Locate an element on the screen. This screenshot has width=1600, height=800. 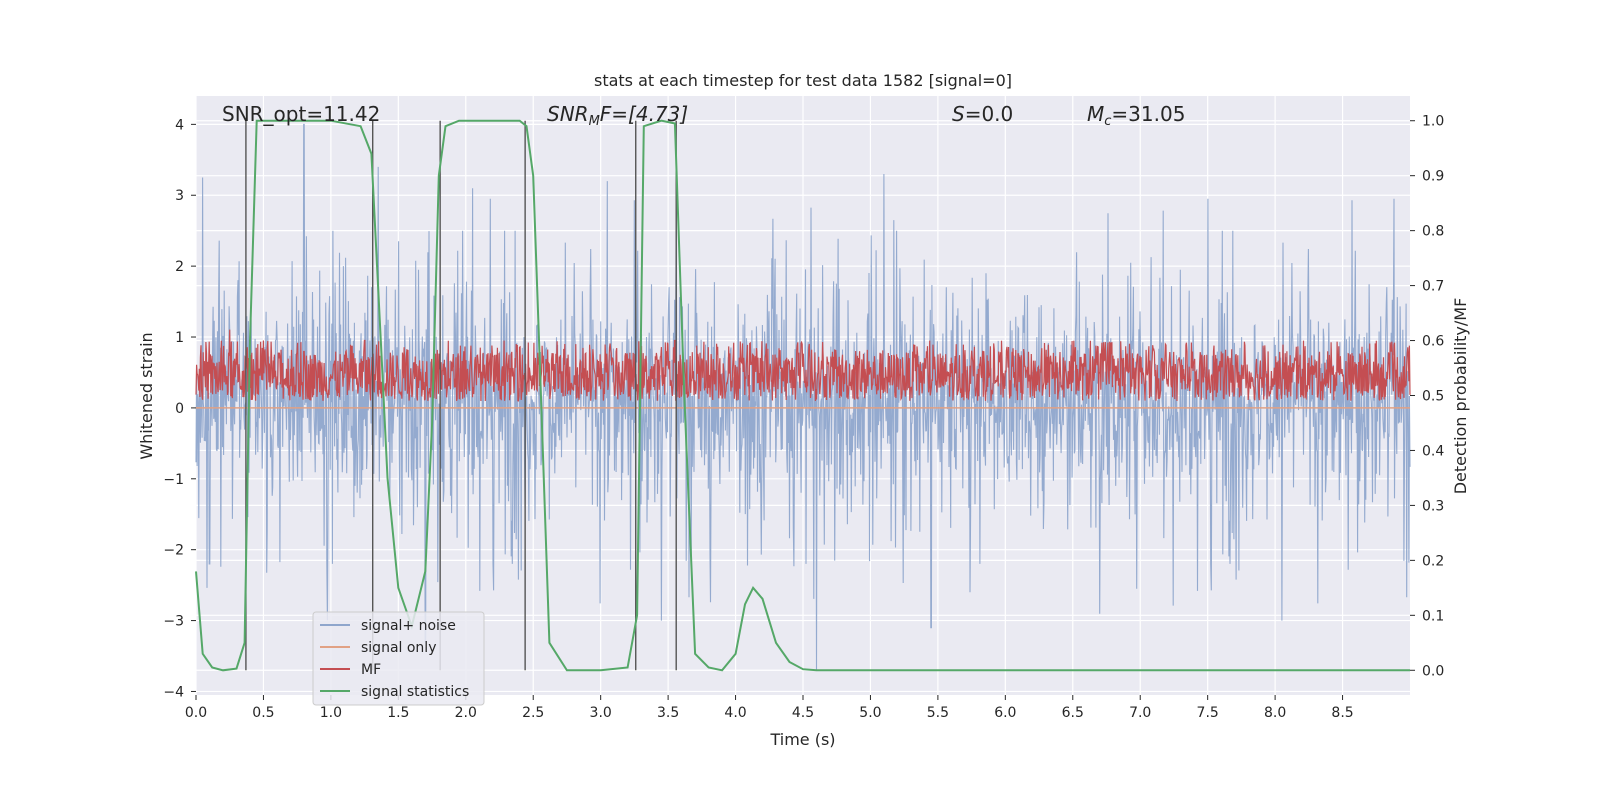
x-tick-label: 2.5 is located at coordinates (533, 713).